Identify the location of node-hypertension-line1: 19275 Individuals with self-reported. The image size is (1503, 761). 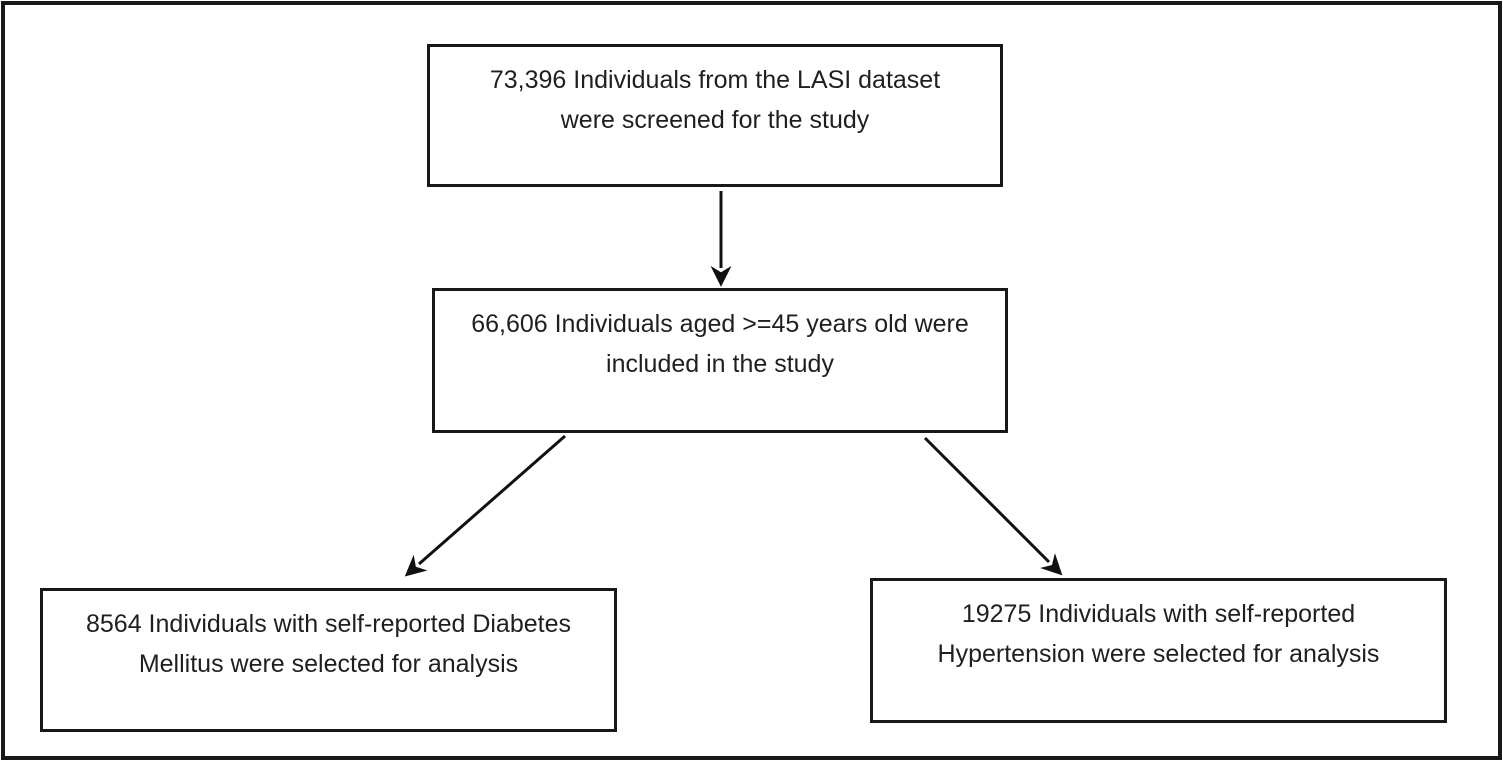
(1158, 614).